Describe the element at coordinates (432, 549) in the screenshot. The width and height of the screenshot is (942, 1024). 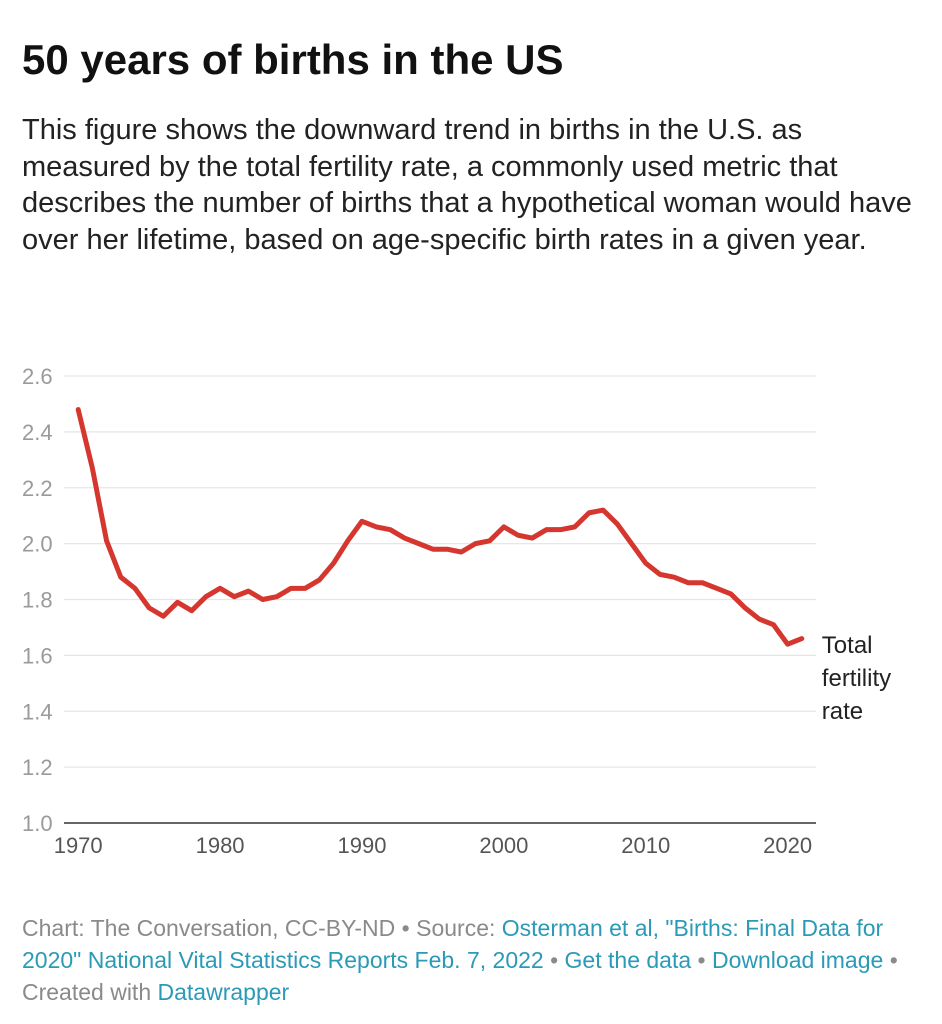
I see `data-point-1995` at that location.